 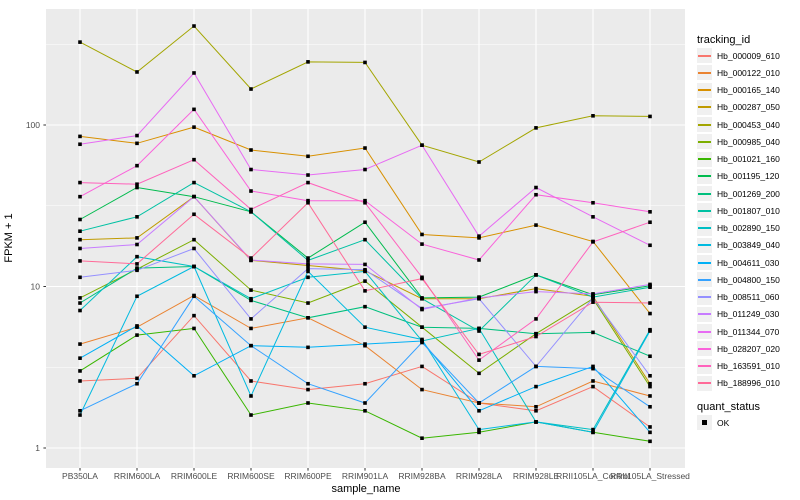 What do you see at coordinates (366, 489) in the screenshot?
I see `x-axis-title: sample_name` at bounding box center [366, 489].